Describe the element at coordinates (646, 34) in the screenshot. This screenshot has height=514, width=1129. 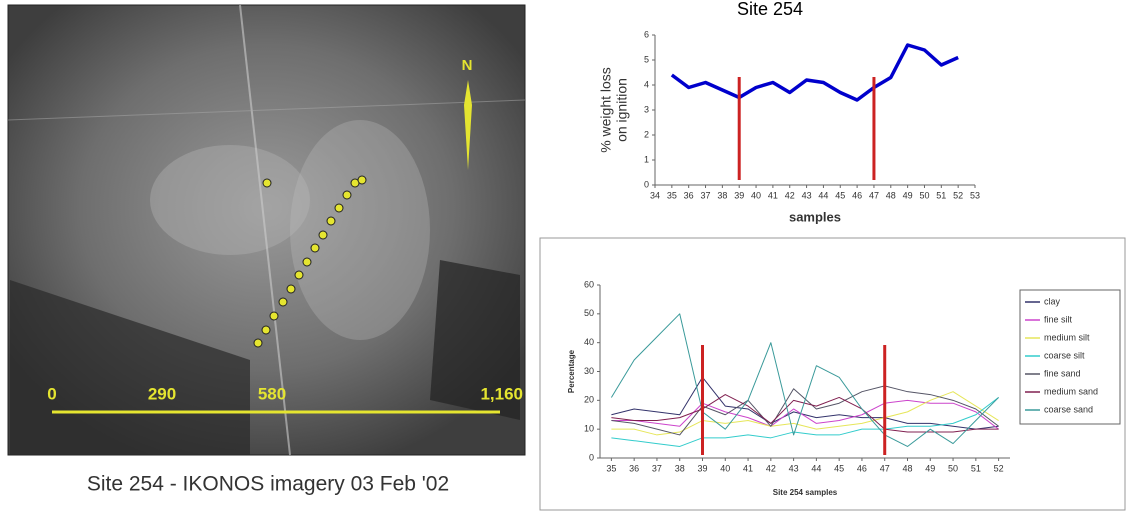
I see `y-tick-label: 6` at that location.